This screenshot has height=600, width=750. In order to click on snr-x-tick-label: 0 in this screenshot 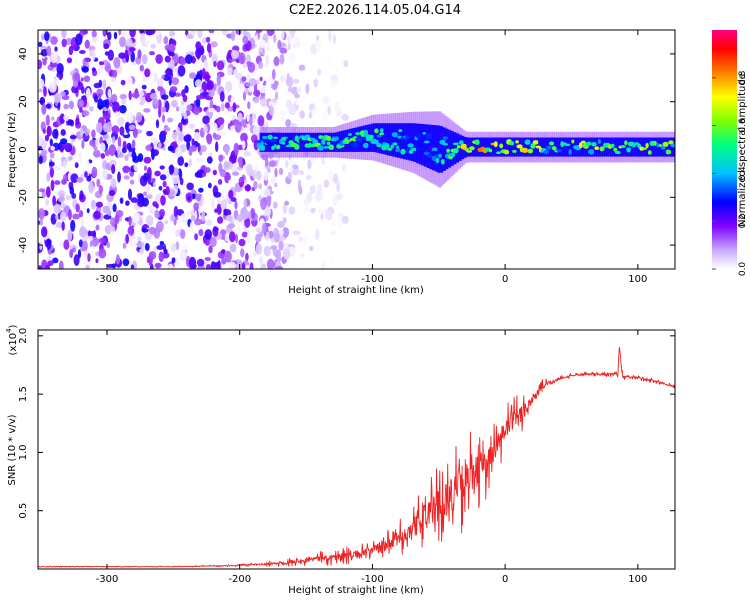, I will do `click(505, 579)`.